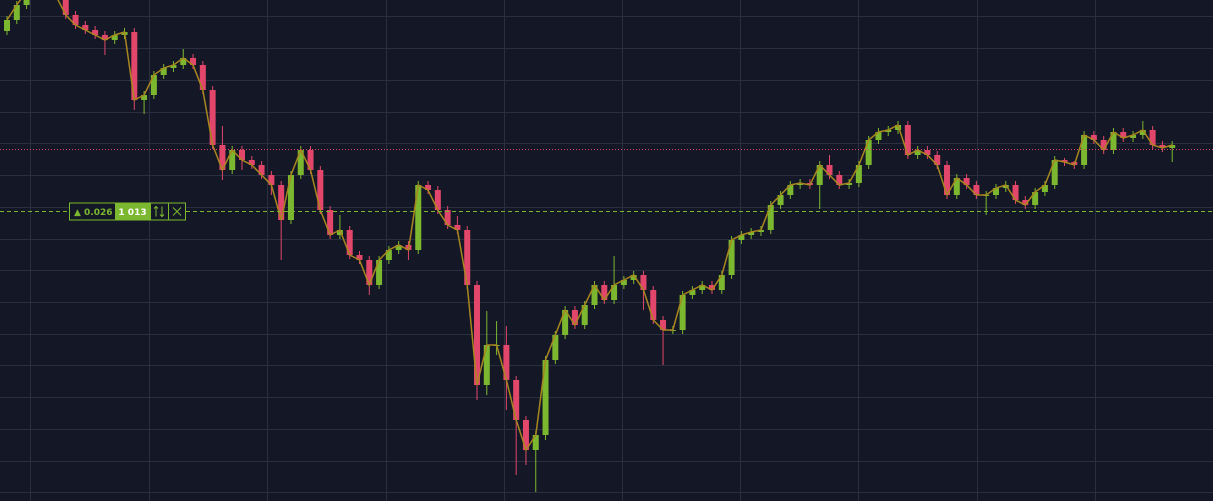 Image resolution: width=1213 pixels, height=501 pixels. I want to click on close-icon, so click(177, 211).